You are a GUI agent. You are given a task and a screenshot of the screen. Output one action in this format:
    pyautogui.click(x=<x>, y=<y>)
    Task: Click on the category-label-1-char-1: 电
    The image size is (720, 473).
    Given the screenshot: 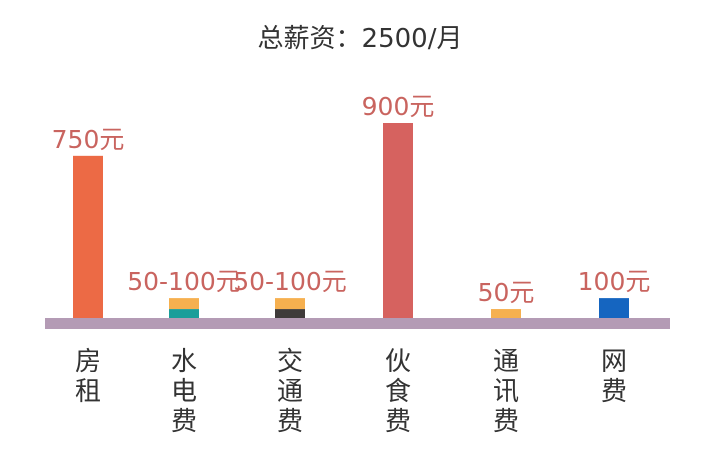 What is the action you would take?
    pyautogui.click(x=184, y=392)
    